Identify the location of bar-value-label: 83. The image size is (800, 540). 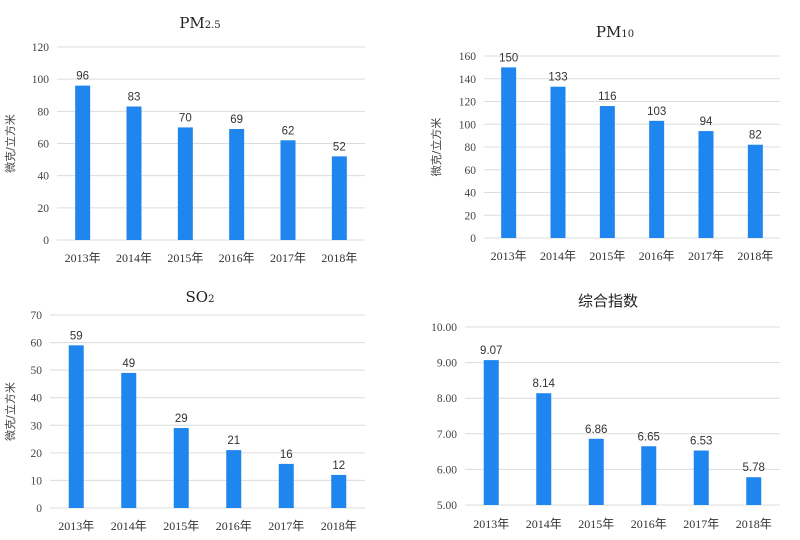
(134, 98).